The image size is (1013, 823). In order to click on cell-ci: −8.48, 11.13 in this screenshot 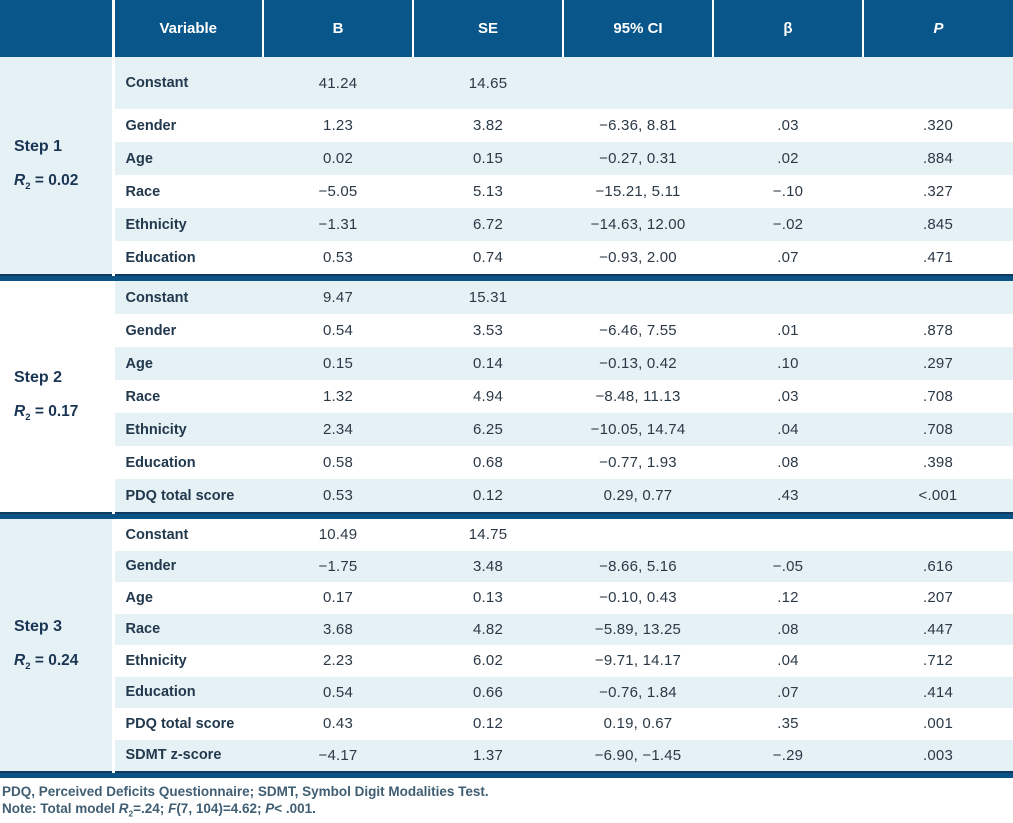, I will do `click(638, 396)`.